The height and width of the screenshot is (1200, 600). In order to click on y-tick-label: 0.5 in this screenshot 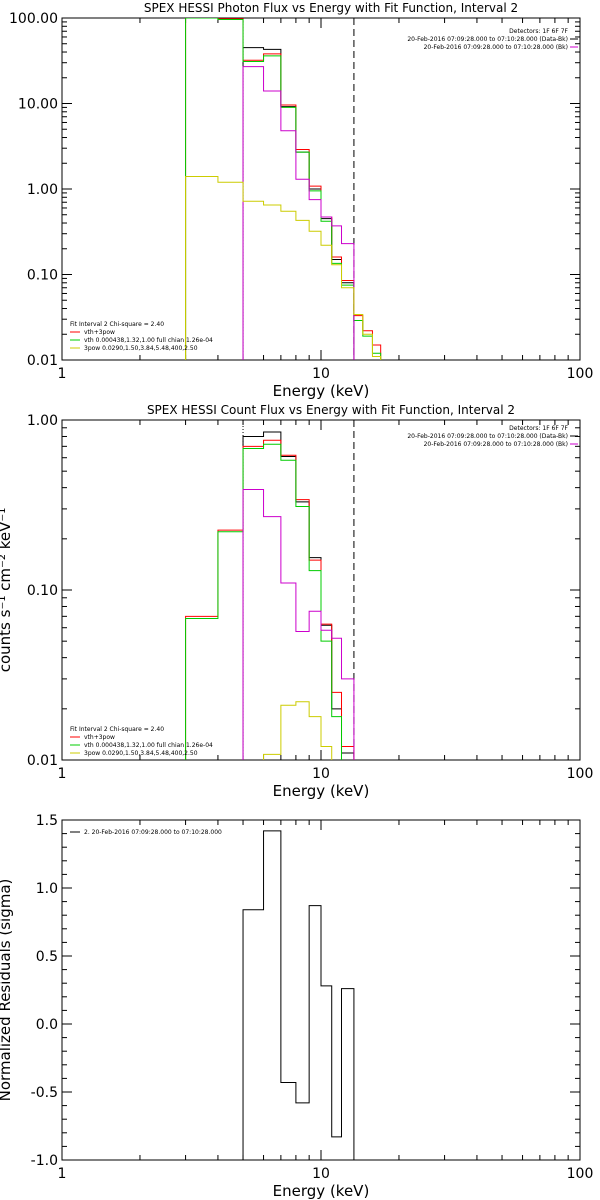, I will do `click(47, 957)`.